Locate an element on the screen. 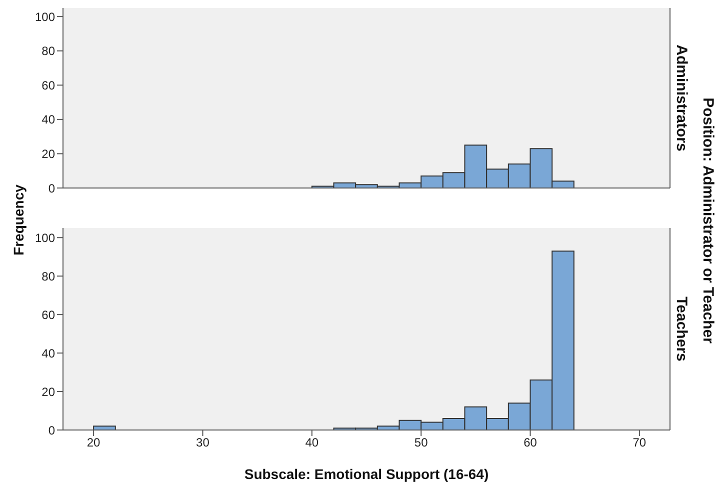 The width and height of the screenshot is (719, 485). text: Administrators is located at coordinates (681, 98).